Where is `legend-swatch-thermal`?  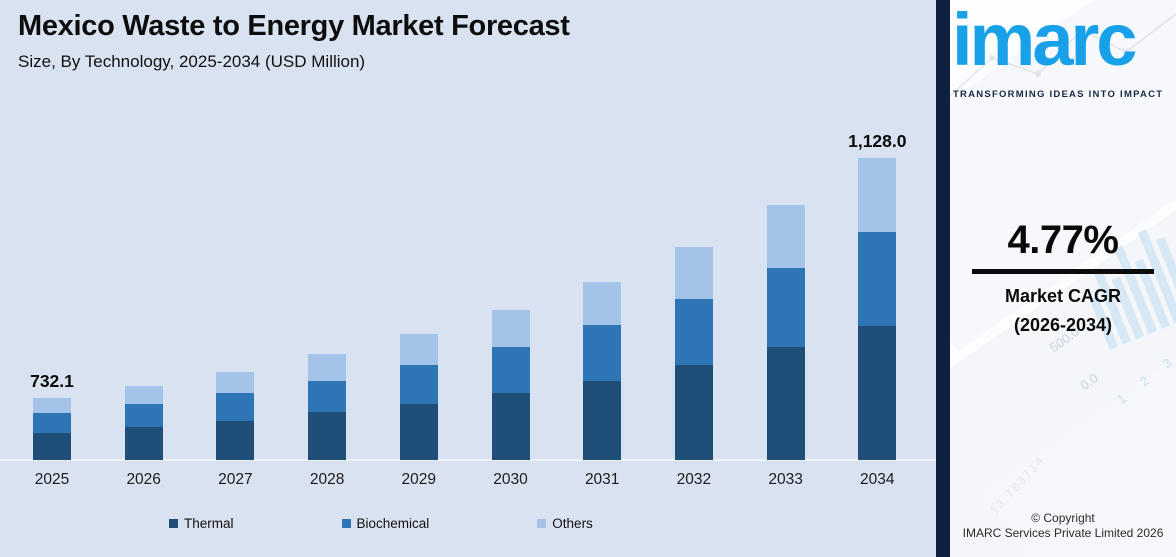 legend-swatch-thermal is located at coordinates (173, 523).